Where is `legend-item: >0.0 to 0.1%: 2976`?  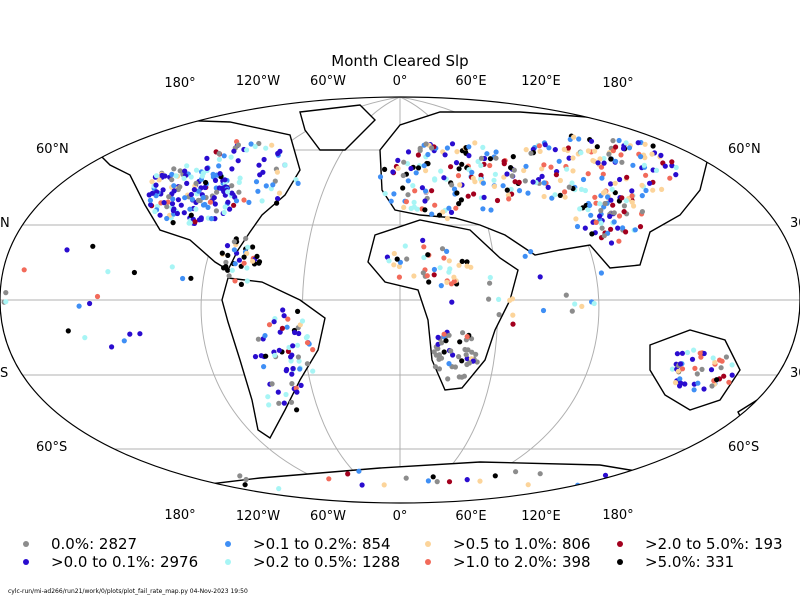 legend-item: >0.0 to 0.1%: 2976 is located at coordinates (99, 562).